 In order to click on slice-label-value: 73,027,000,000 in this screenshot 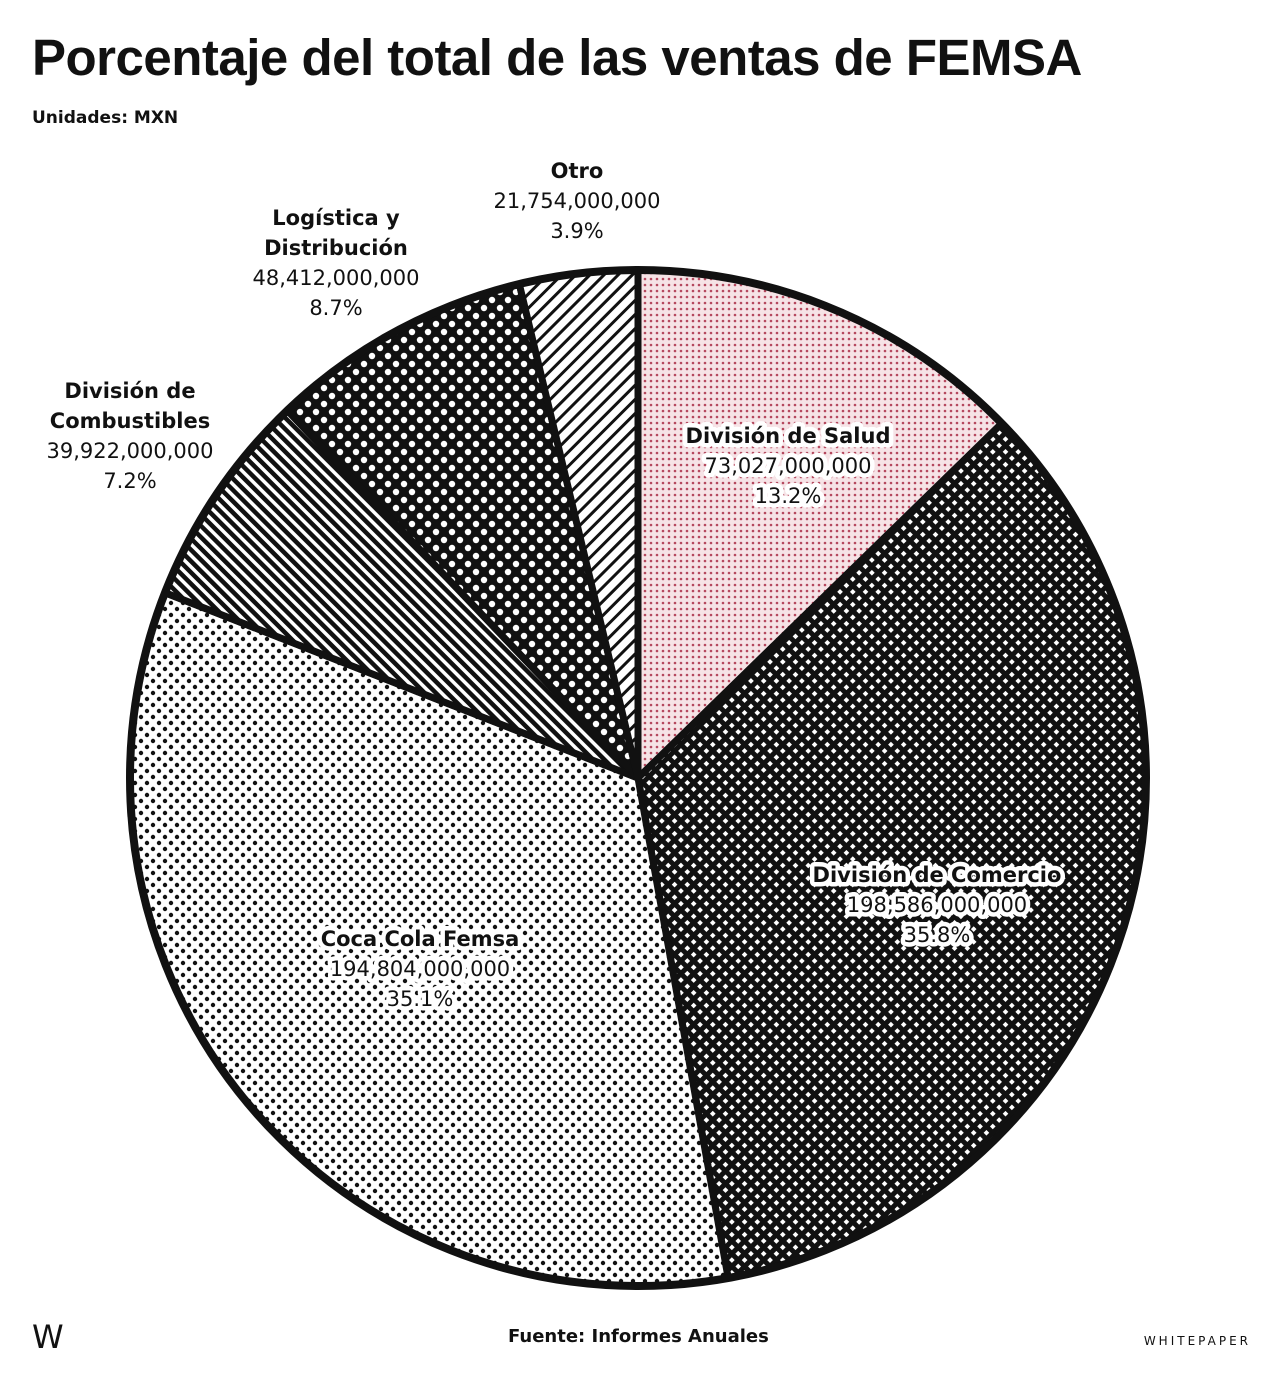, I will do `click(788, 466)`.